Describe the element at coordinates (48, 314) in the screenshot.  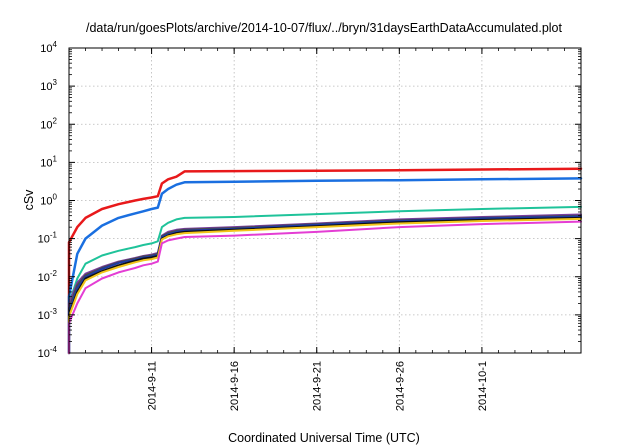
I see `y-tick-label: 10⁻³` at that location.